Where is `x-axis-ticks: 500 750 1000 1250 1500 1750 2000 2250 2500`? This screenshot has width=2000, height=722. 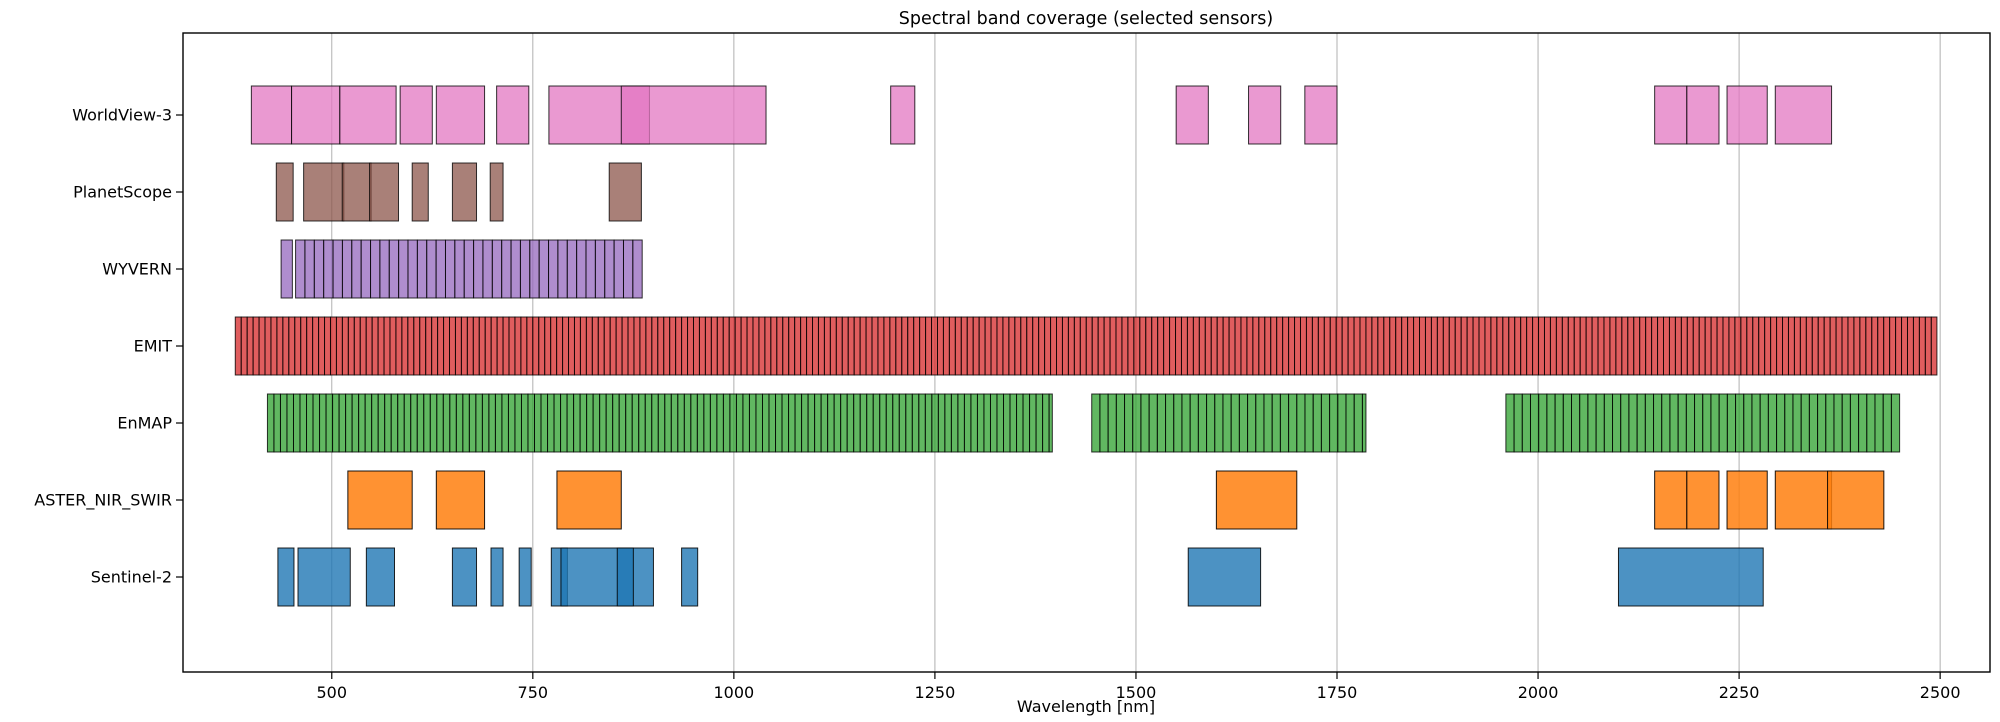 x-axis-ticks: 500 750 1000 1250 1500 1750 2000 2250 2500 is located at coordinates (1139, 687).